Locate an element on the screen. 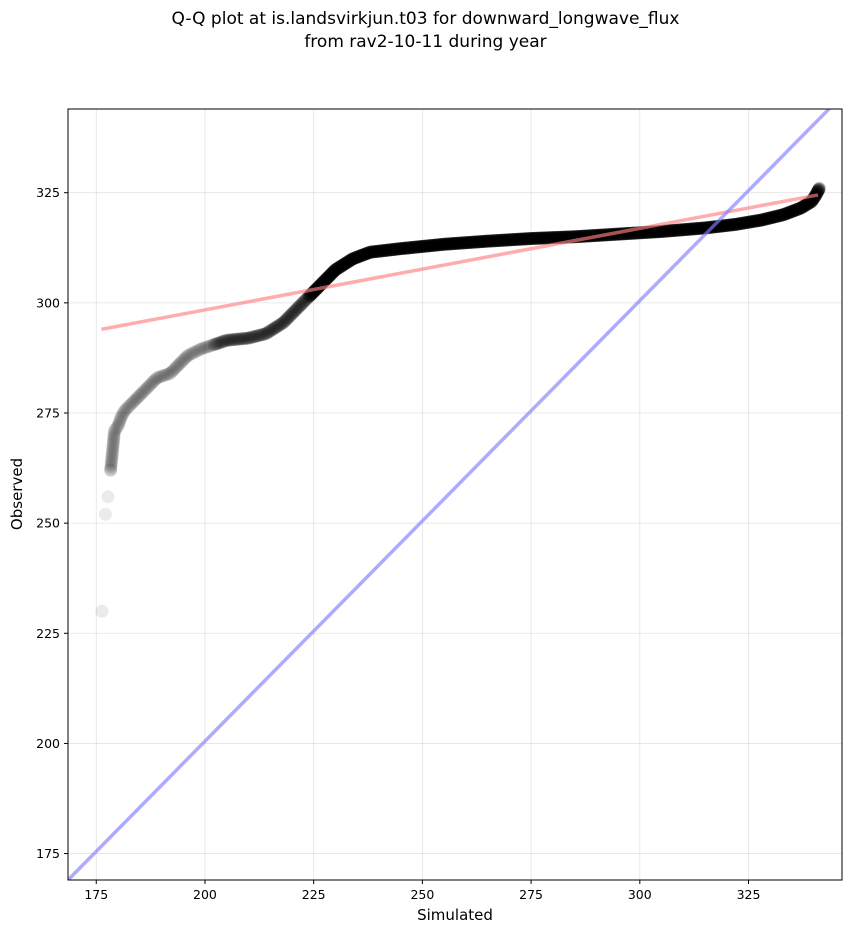  y-tick-label: 250 is located at coordinates (48, 523).